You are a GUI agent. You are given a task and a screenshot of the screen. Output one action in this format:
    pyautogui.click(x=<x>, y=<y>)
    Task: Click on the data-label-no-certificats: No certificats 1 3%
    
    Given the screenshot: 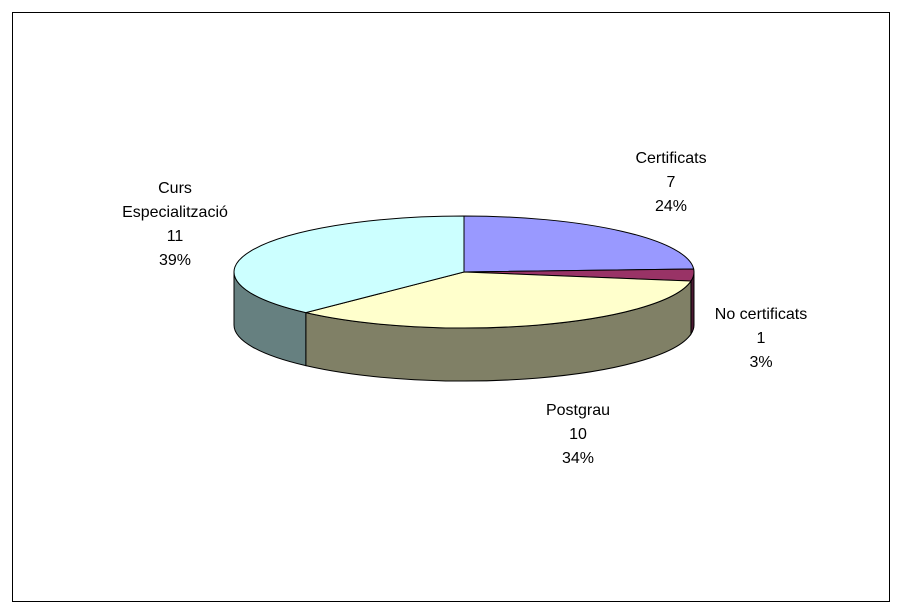 What is the action you would take?
    pyautogui.click(x=761, y=338)
    